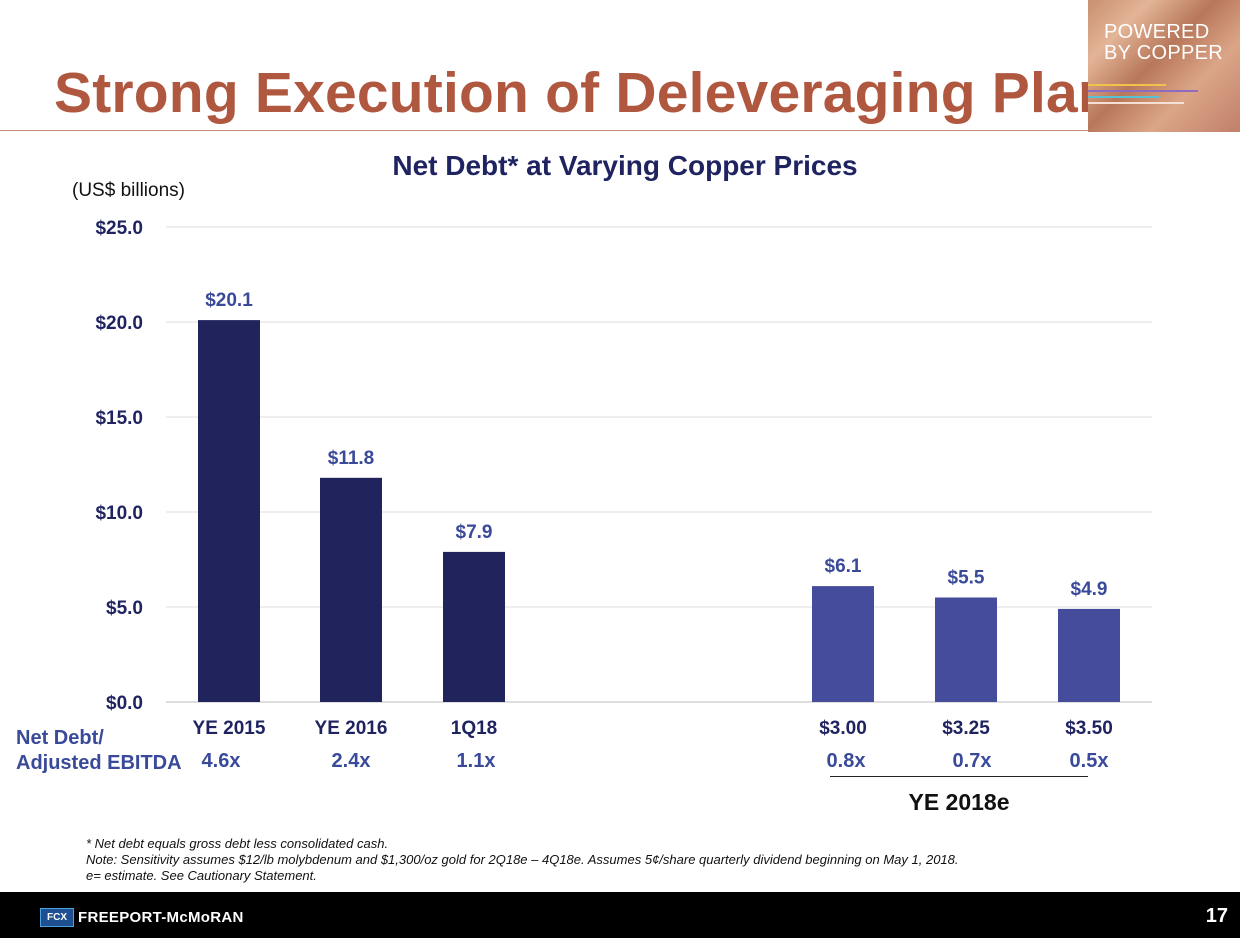 The width and height of the screenshot is (1240, 938). What do you see at coordinates (124, 703) in the screenshot?
I see `y-tick-label: $0.0` at bounding box center [124, 703].